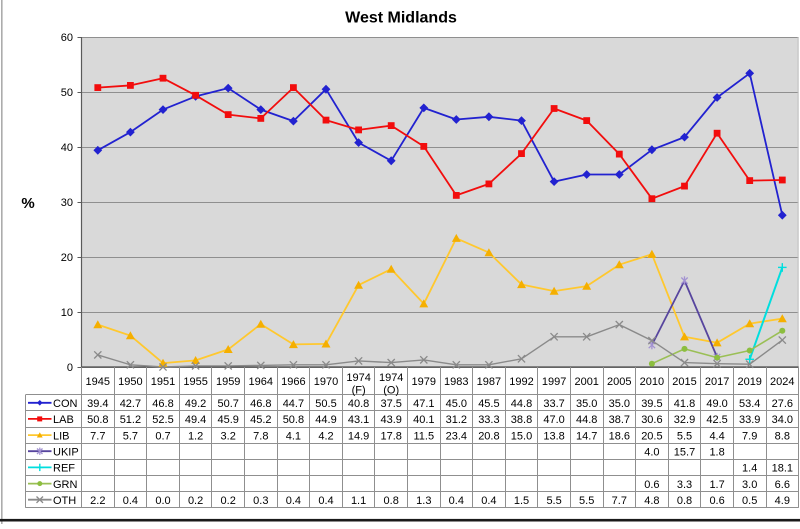 This screenshot has height=529, width=800. I want to click on svg-text: 2005, so click(619, 382).